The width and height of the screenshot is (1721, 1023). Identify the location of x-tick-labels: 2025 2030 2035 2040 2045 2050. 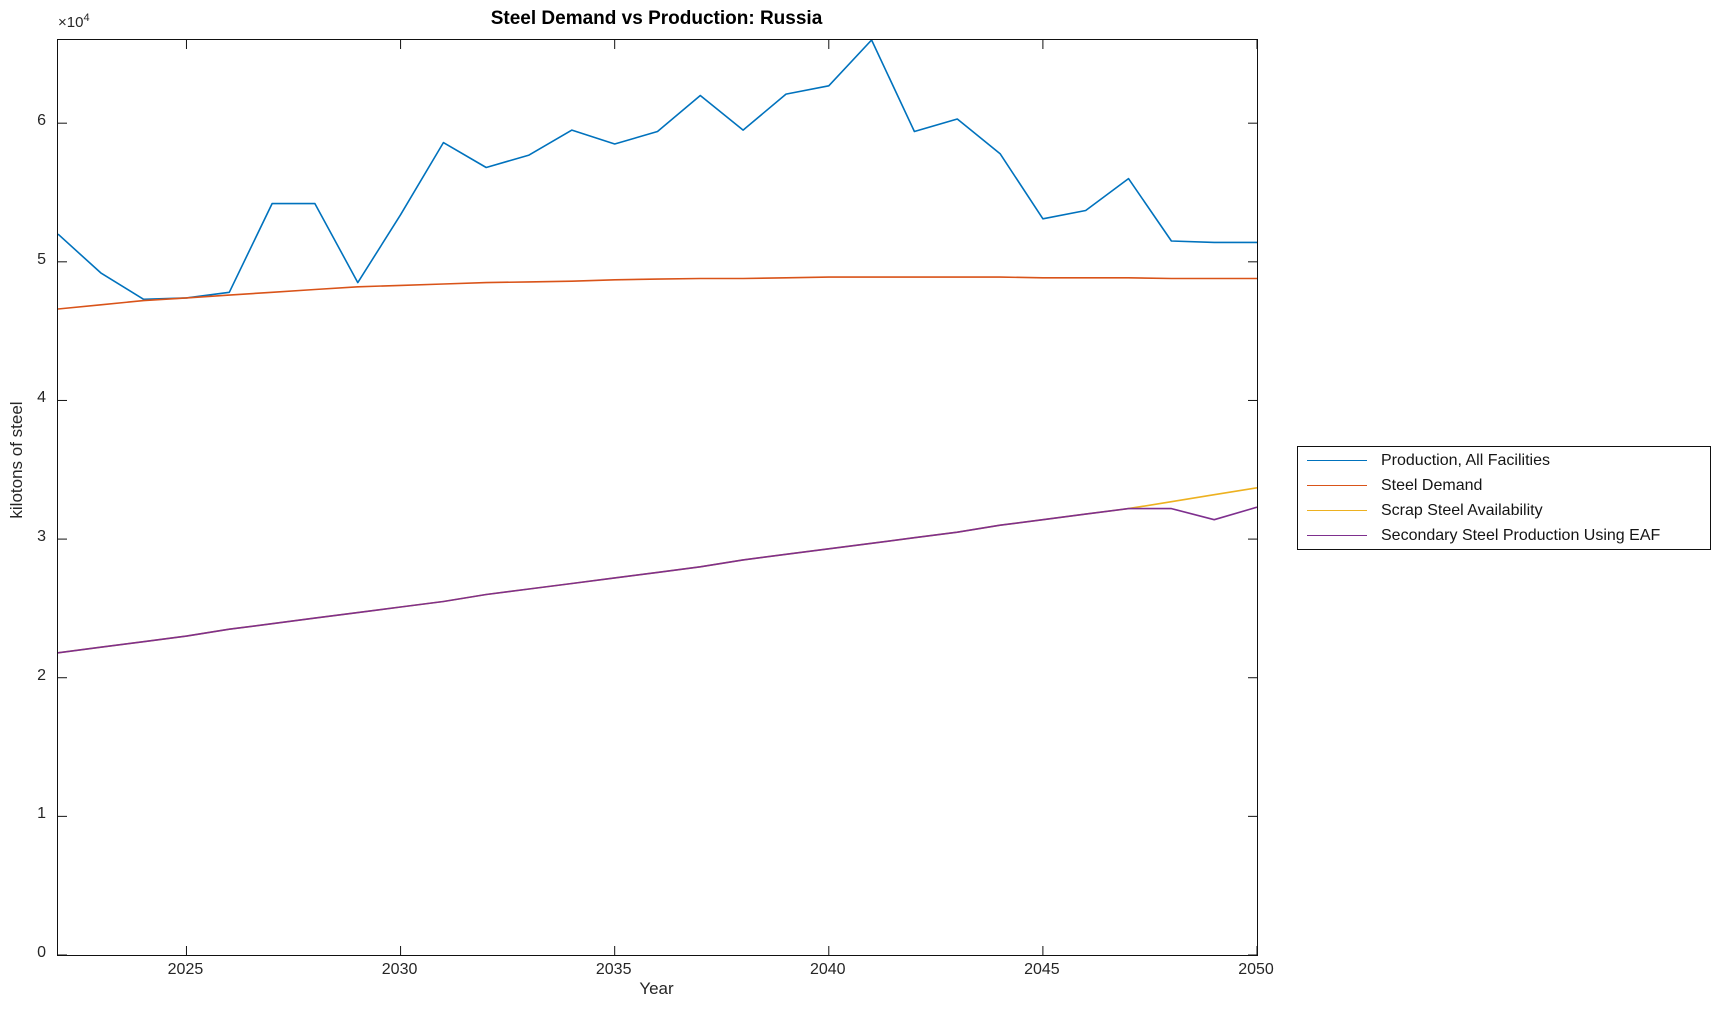
(665, 971).